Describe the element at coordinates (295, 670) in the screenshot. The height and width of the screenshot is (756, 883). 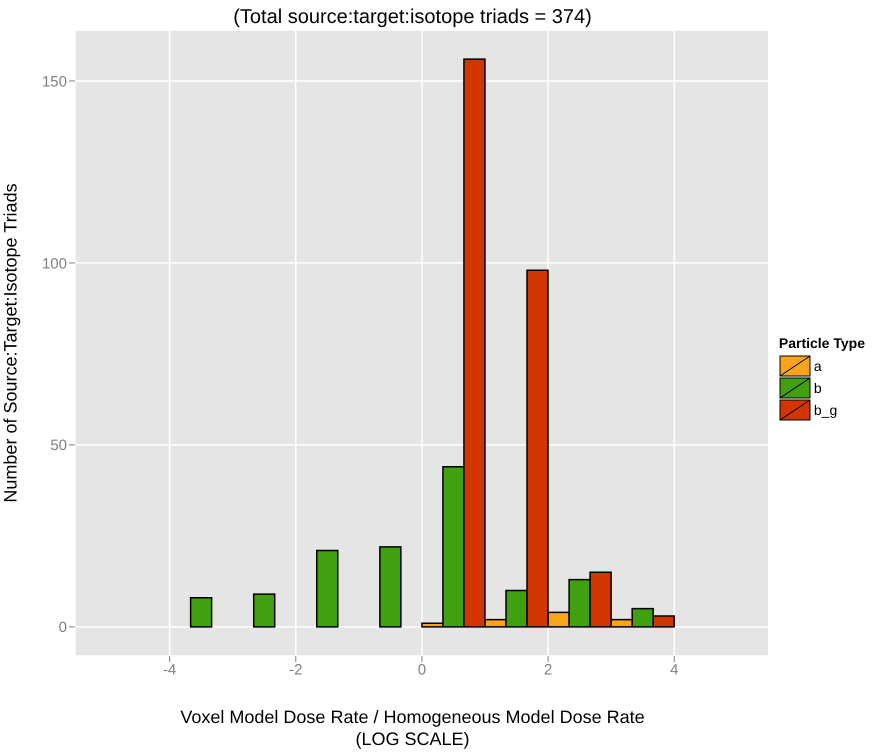
I see `x-tick-label: -2` at that location.